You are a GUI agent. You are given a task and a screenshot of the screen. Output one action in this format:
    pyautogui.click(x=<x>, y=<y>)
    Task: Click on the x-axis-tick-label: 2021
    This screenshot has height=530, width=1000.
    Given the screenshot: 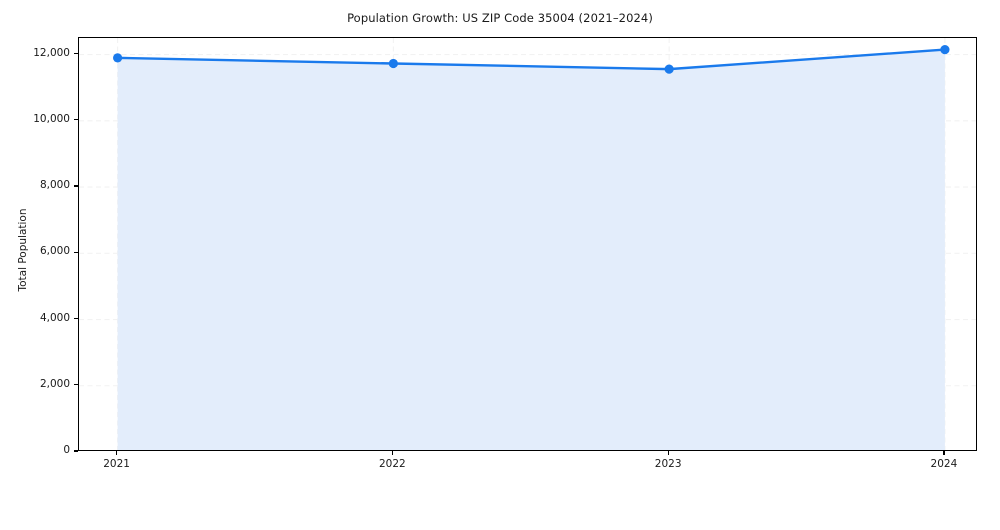 What is the action you would take?
    pyautogui.click(x=116, y=464)
    